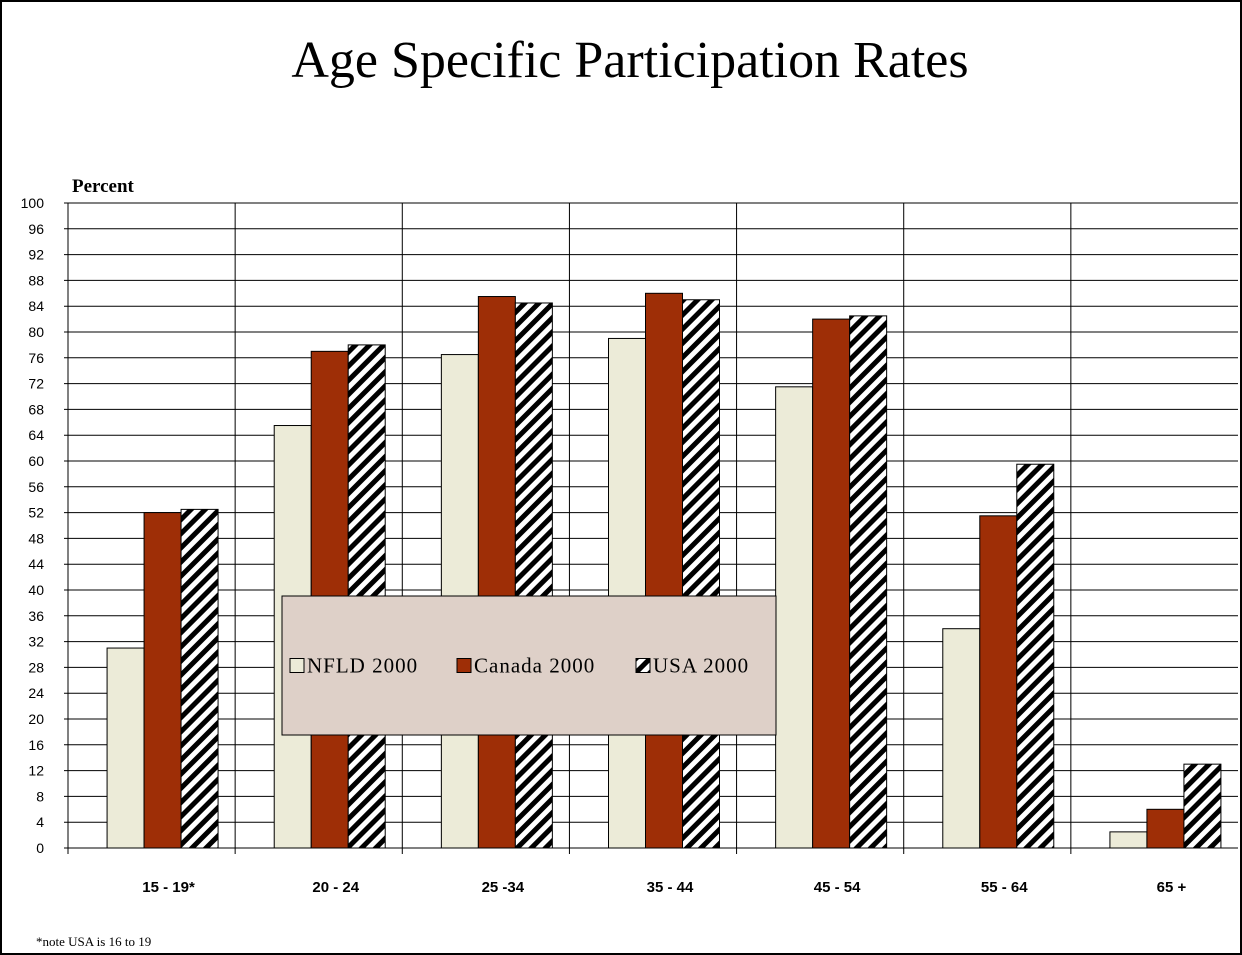 This screenshot has width=1242, height=955. What do you see at coordinates (629, 60) in the screenshot?
I see `chart-title: Age Specific Participation Rates` at bounding box center [629, 60].